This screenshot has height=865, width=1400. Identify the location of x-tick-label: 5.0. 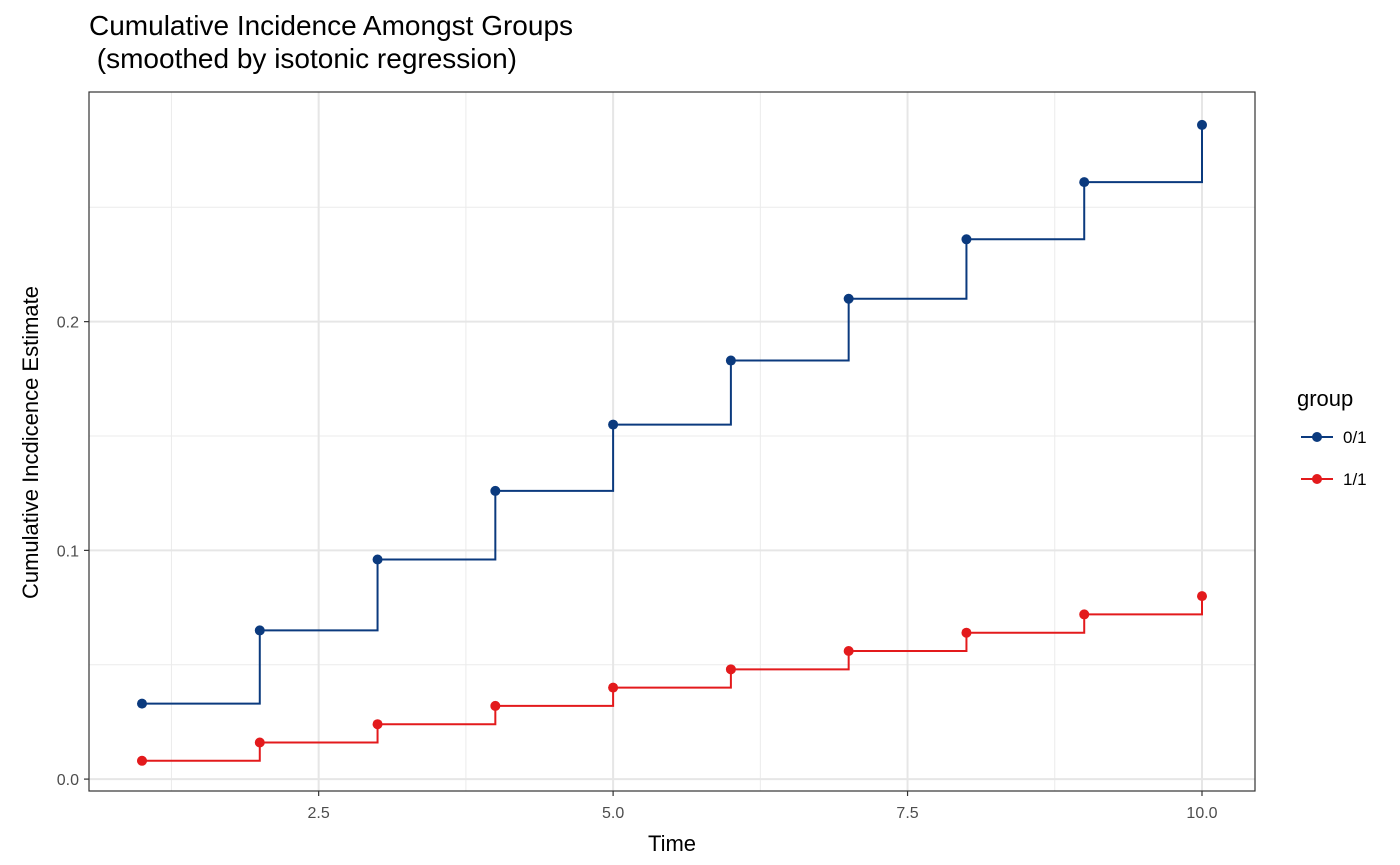
(613, 813).